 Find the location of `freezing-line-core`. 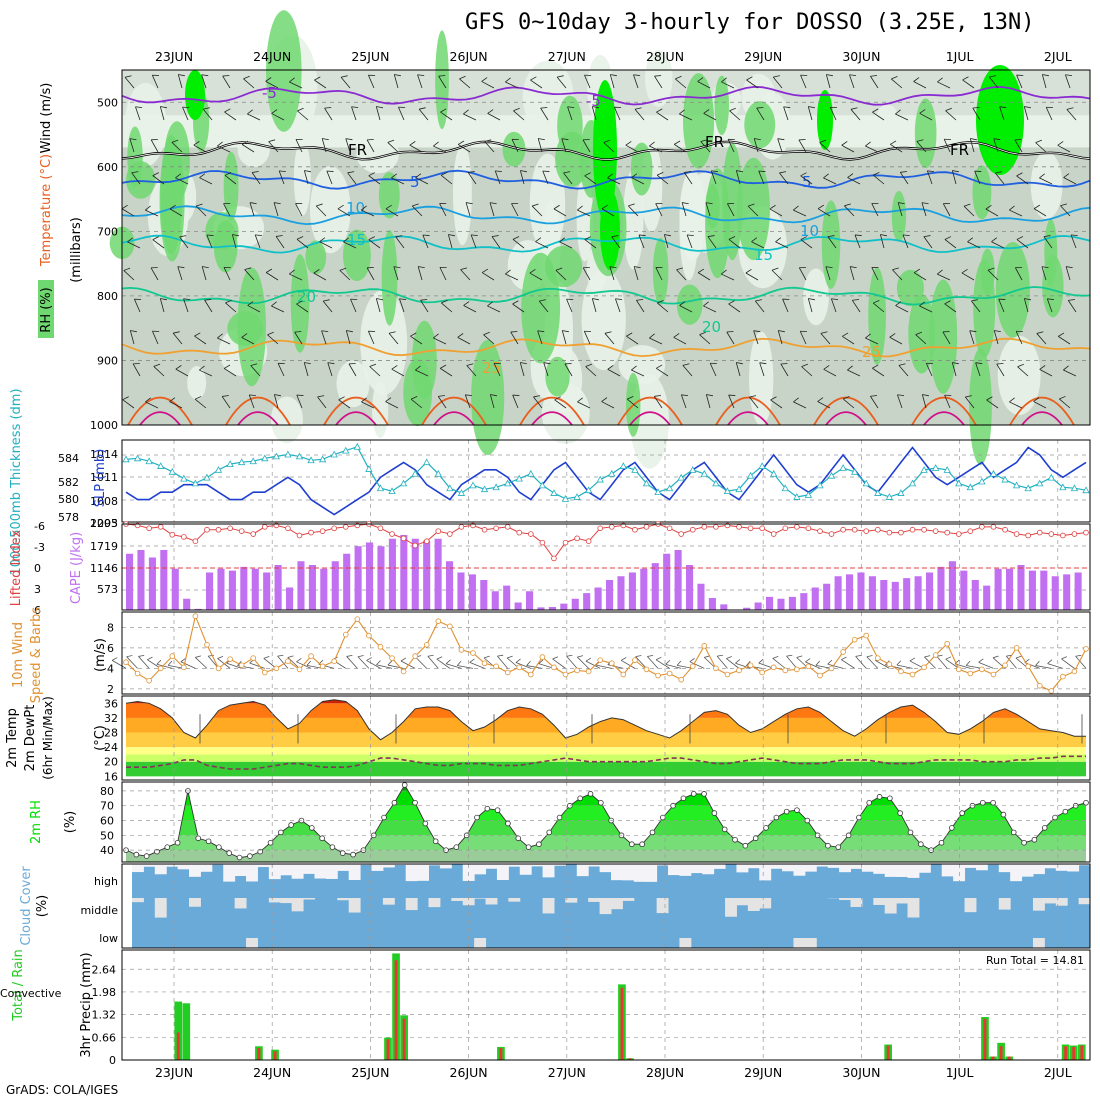

freezing-line-core is located at coordinates (606, 151).